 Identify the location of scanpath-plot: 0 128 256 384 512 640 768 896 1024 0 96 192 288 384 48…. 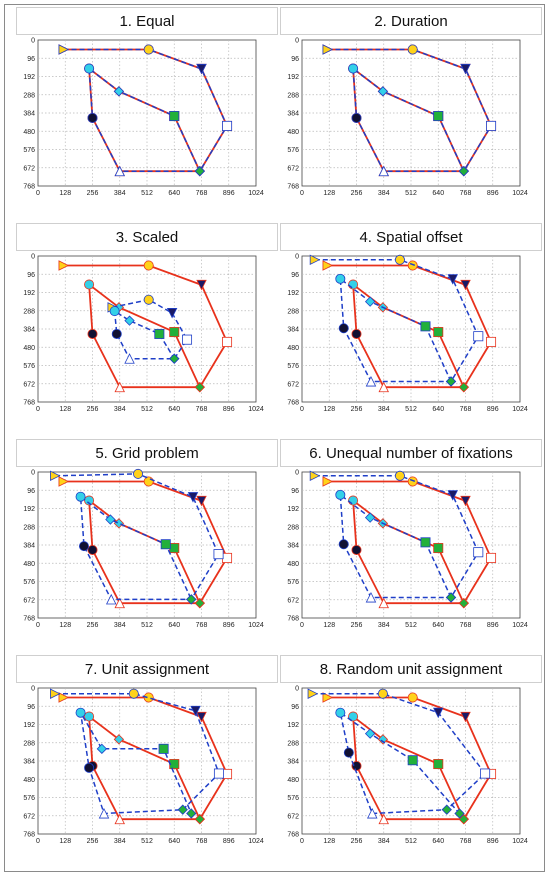
(143, 548).